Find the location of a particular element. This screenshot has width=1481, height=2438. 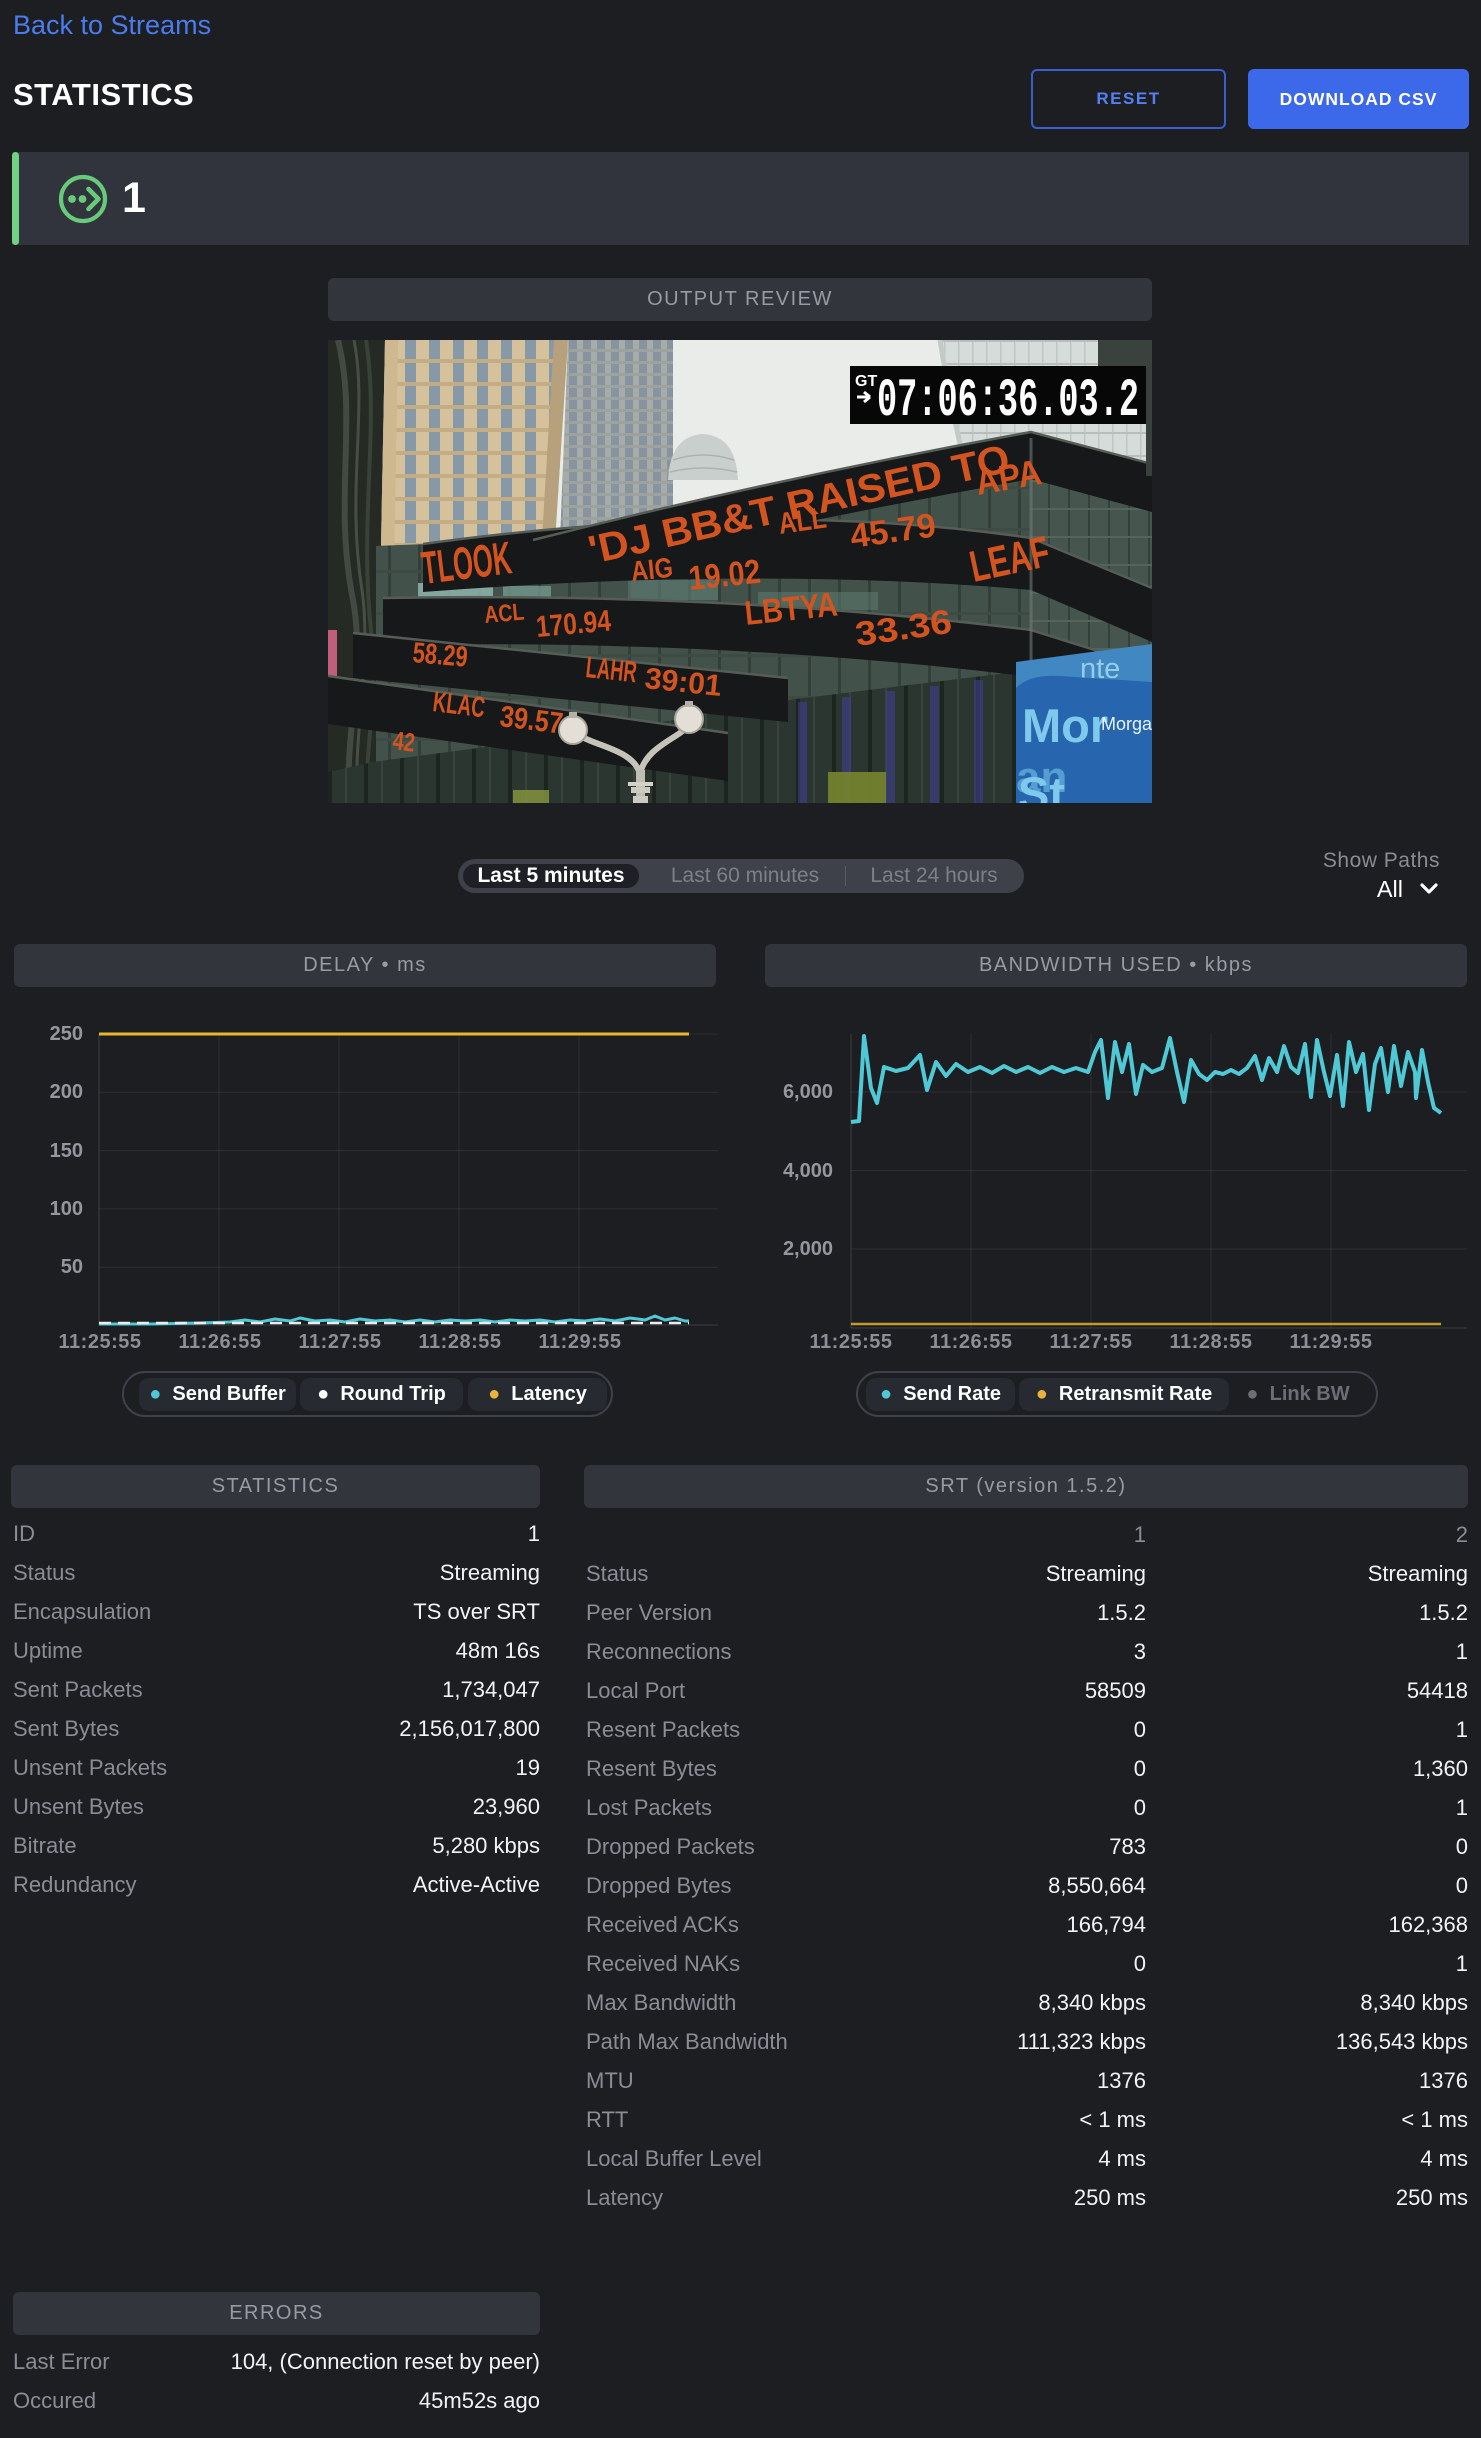

svg-text: LAHR is located at coordinates (611, 670).